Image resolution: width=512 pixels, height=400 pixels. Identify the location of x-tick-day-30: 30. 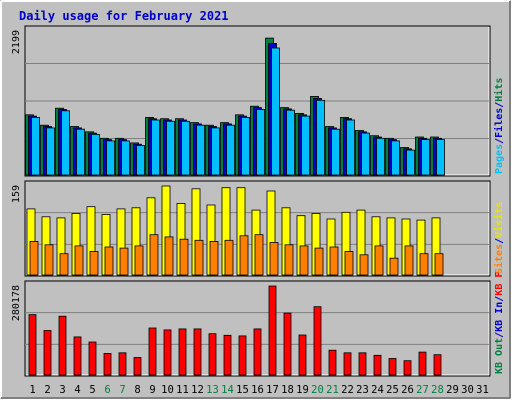
(467, 390).